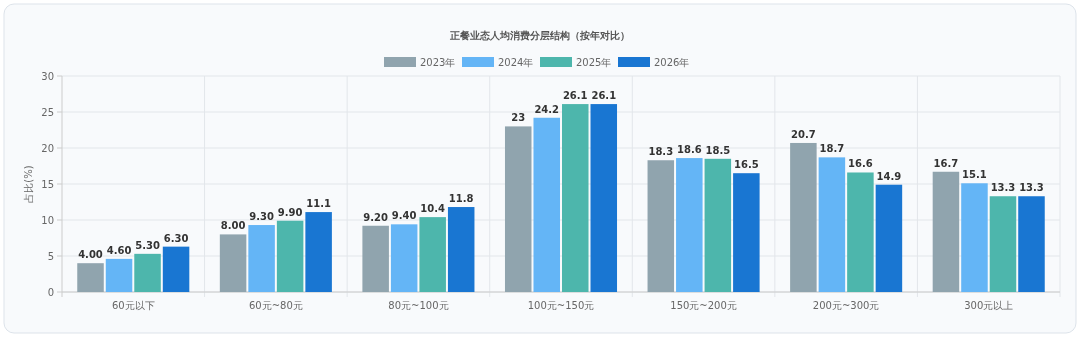 This screenshot has height=337, width=1080. What do you see at coordinates (376, 217) in the screenshot?
I see `data-label: 9.20` at bounding box center [376, 217].